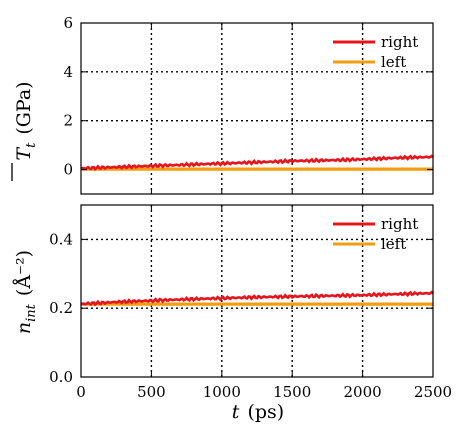  Describe the element at coordinates (68, 170) in the screenshot. I see `top-ytick-label-0: 0` at that location.